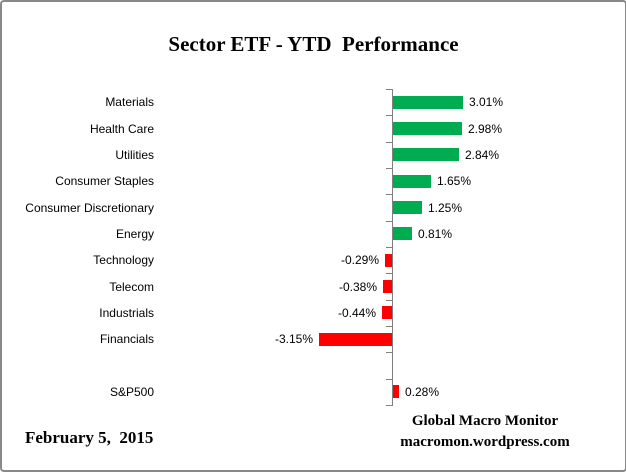 This screenshot has height=472, width=626. What do you see at coordinates (131, 287) in the screenshot?
I see `category-label: Telecom` at bounding box center [131, 287].